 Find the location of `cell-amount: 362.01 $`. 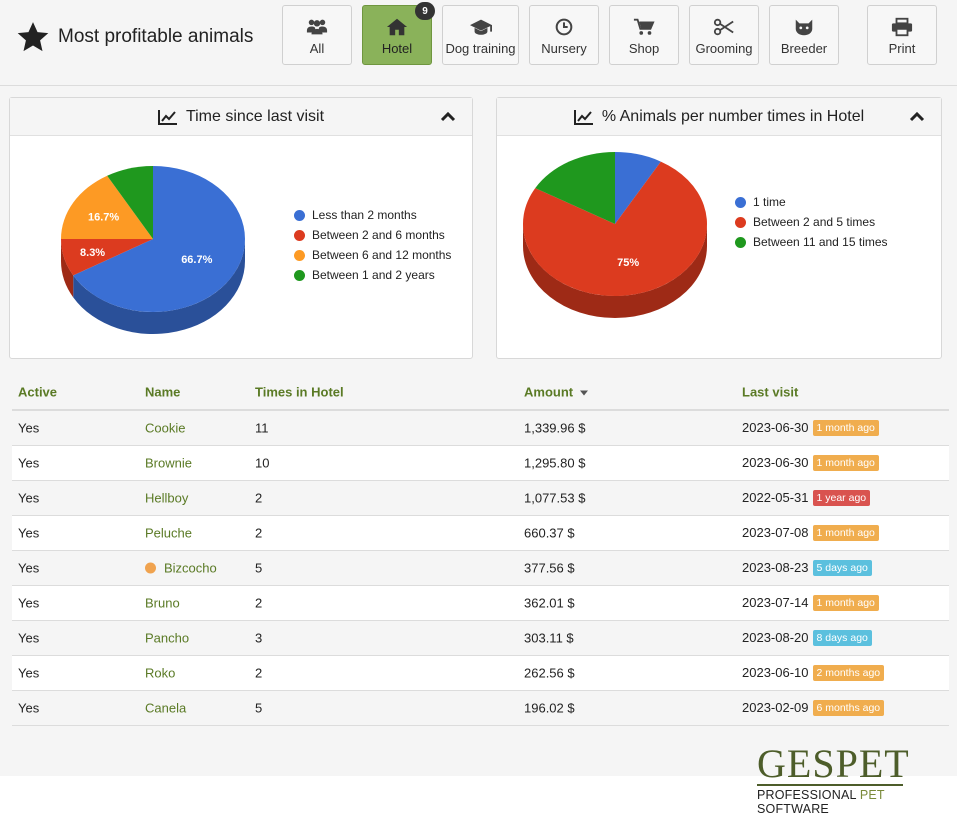

cell-amount: 362.01 $ is located at coordinates (549, 603).